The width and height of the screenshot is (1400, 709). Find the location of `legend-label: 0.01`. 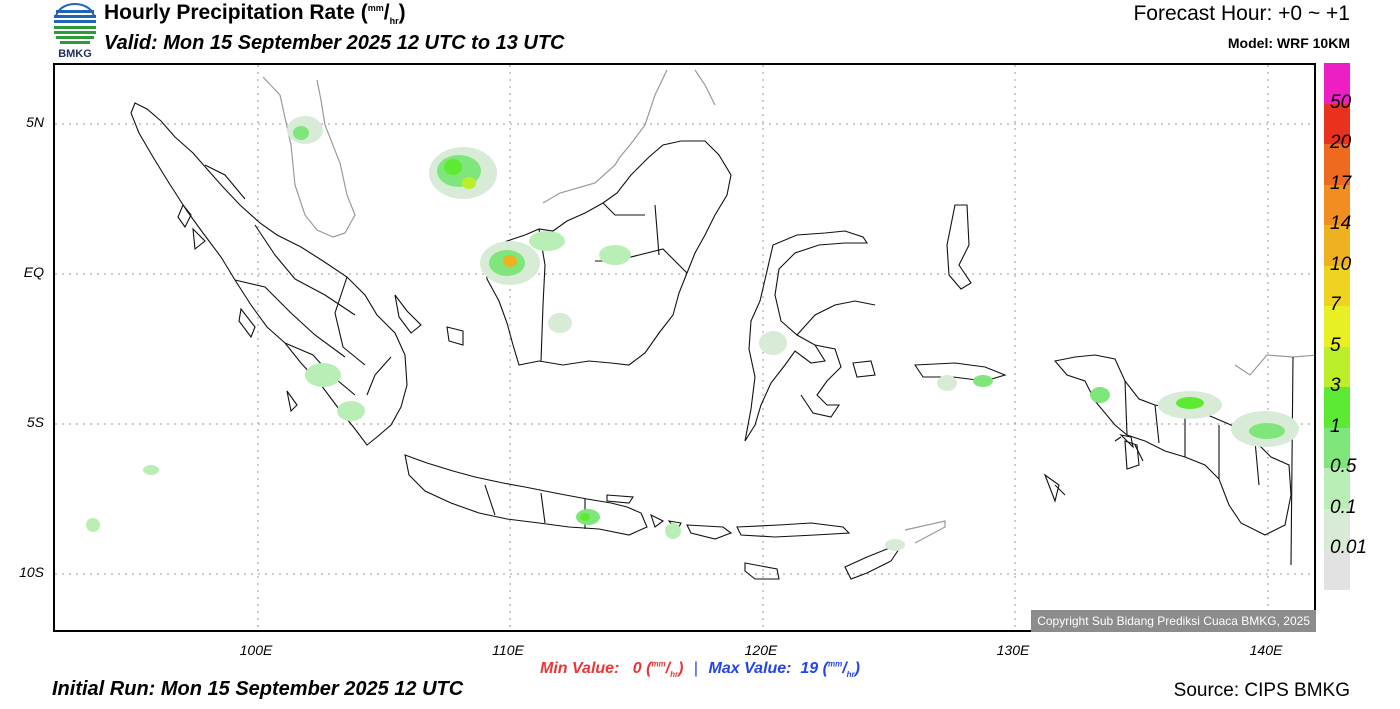

legend-label: 0.01 is located at coordinates (1348, 548).